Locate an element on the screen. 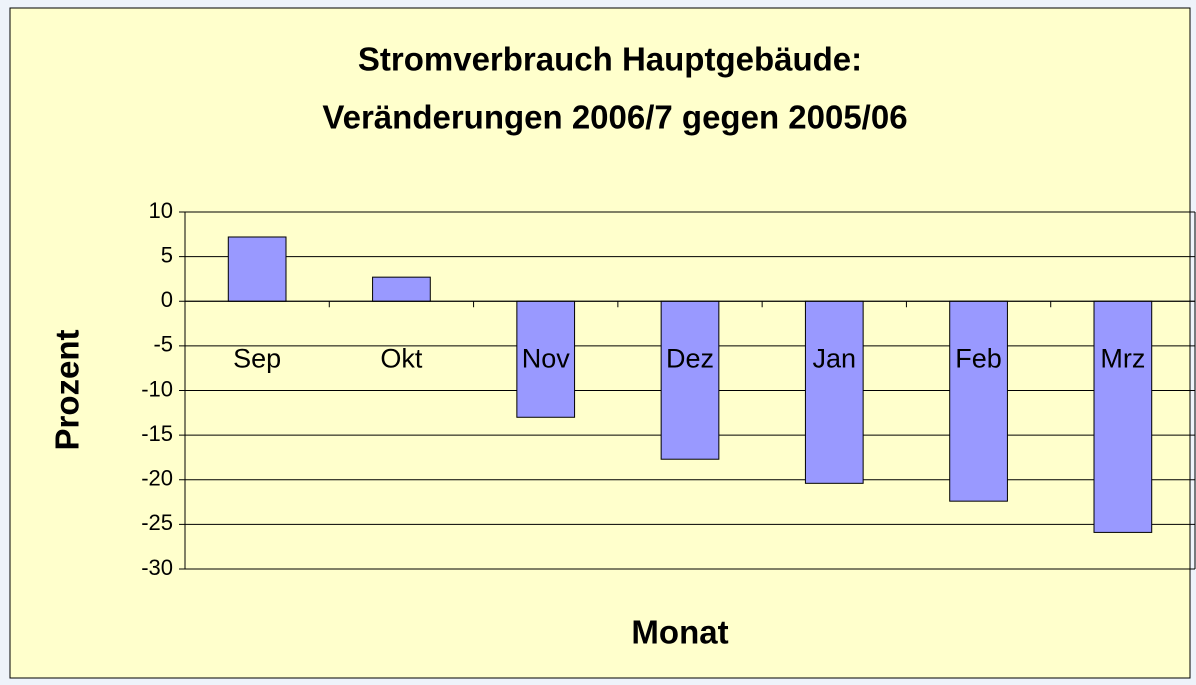 The height and width of the screenshot is (685, 1196). x-tick-label: Nov is located at coordinates (546, 358).